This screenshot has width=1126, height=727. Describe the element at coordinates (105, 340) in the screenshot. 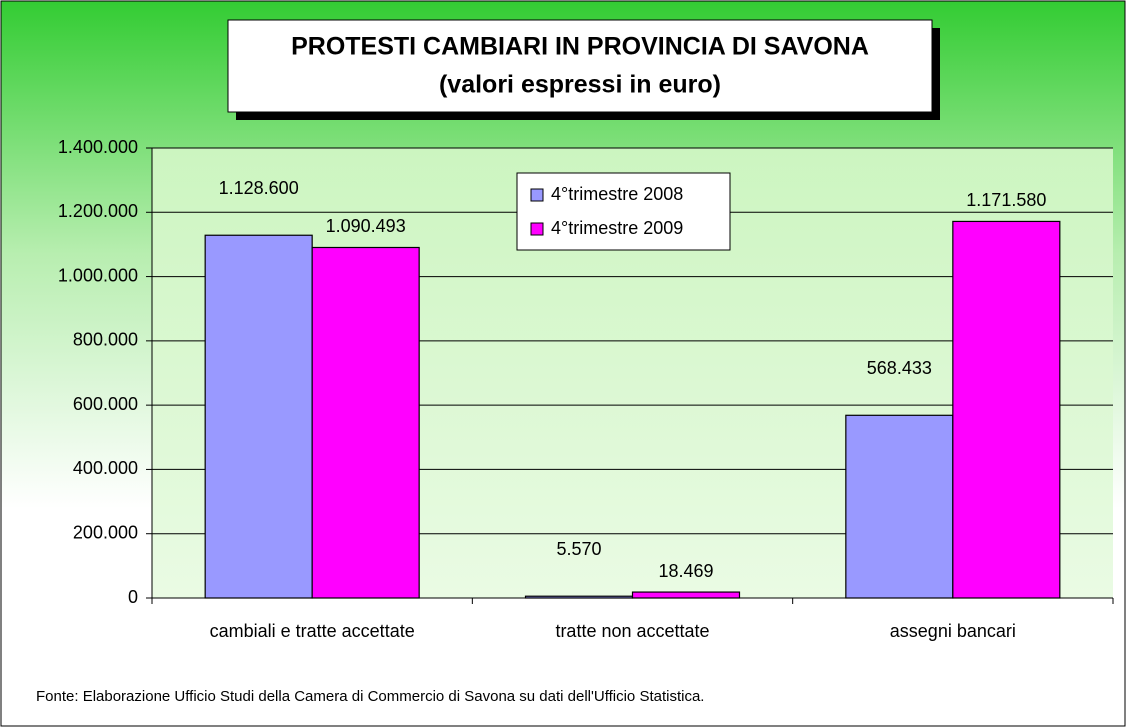

I see `y-tick-label: 800.000` at that location.